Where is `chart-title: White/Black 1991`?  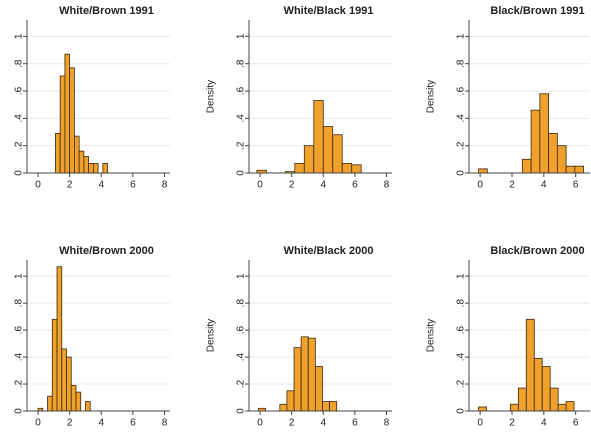
chart-title: White/Black 1991 is located at coordinates (329, 11).